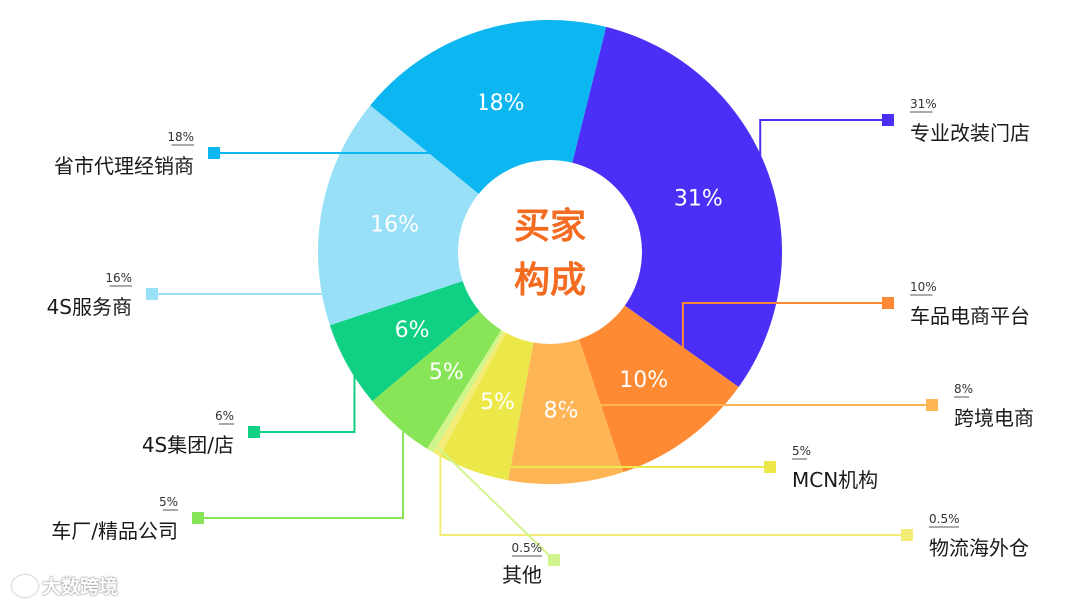  I want to click on slice-4-leader-line, so click(673, 491).